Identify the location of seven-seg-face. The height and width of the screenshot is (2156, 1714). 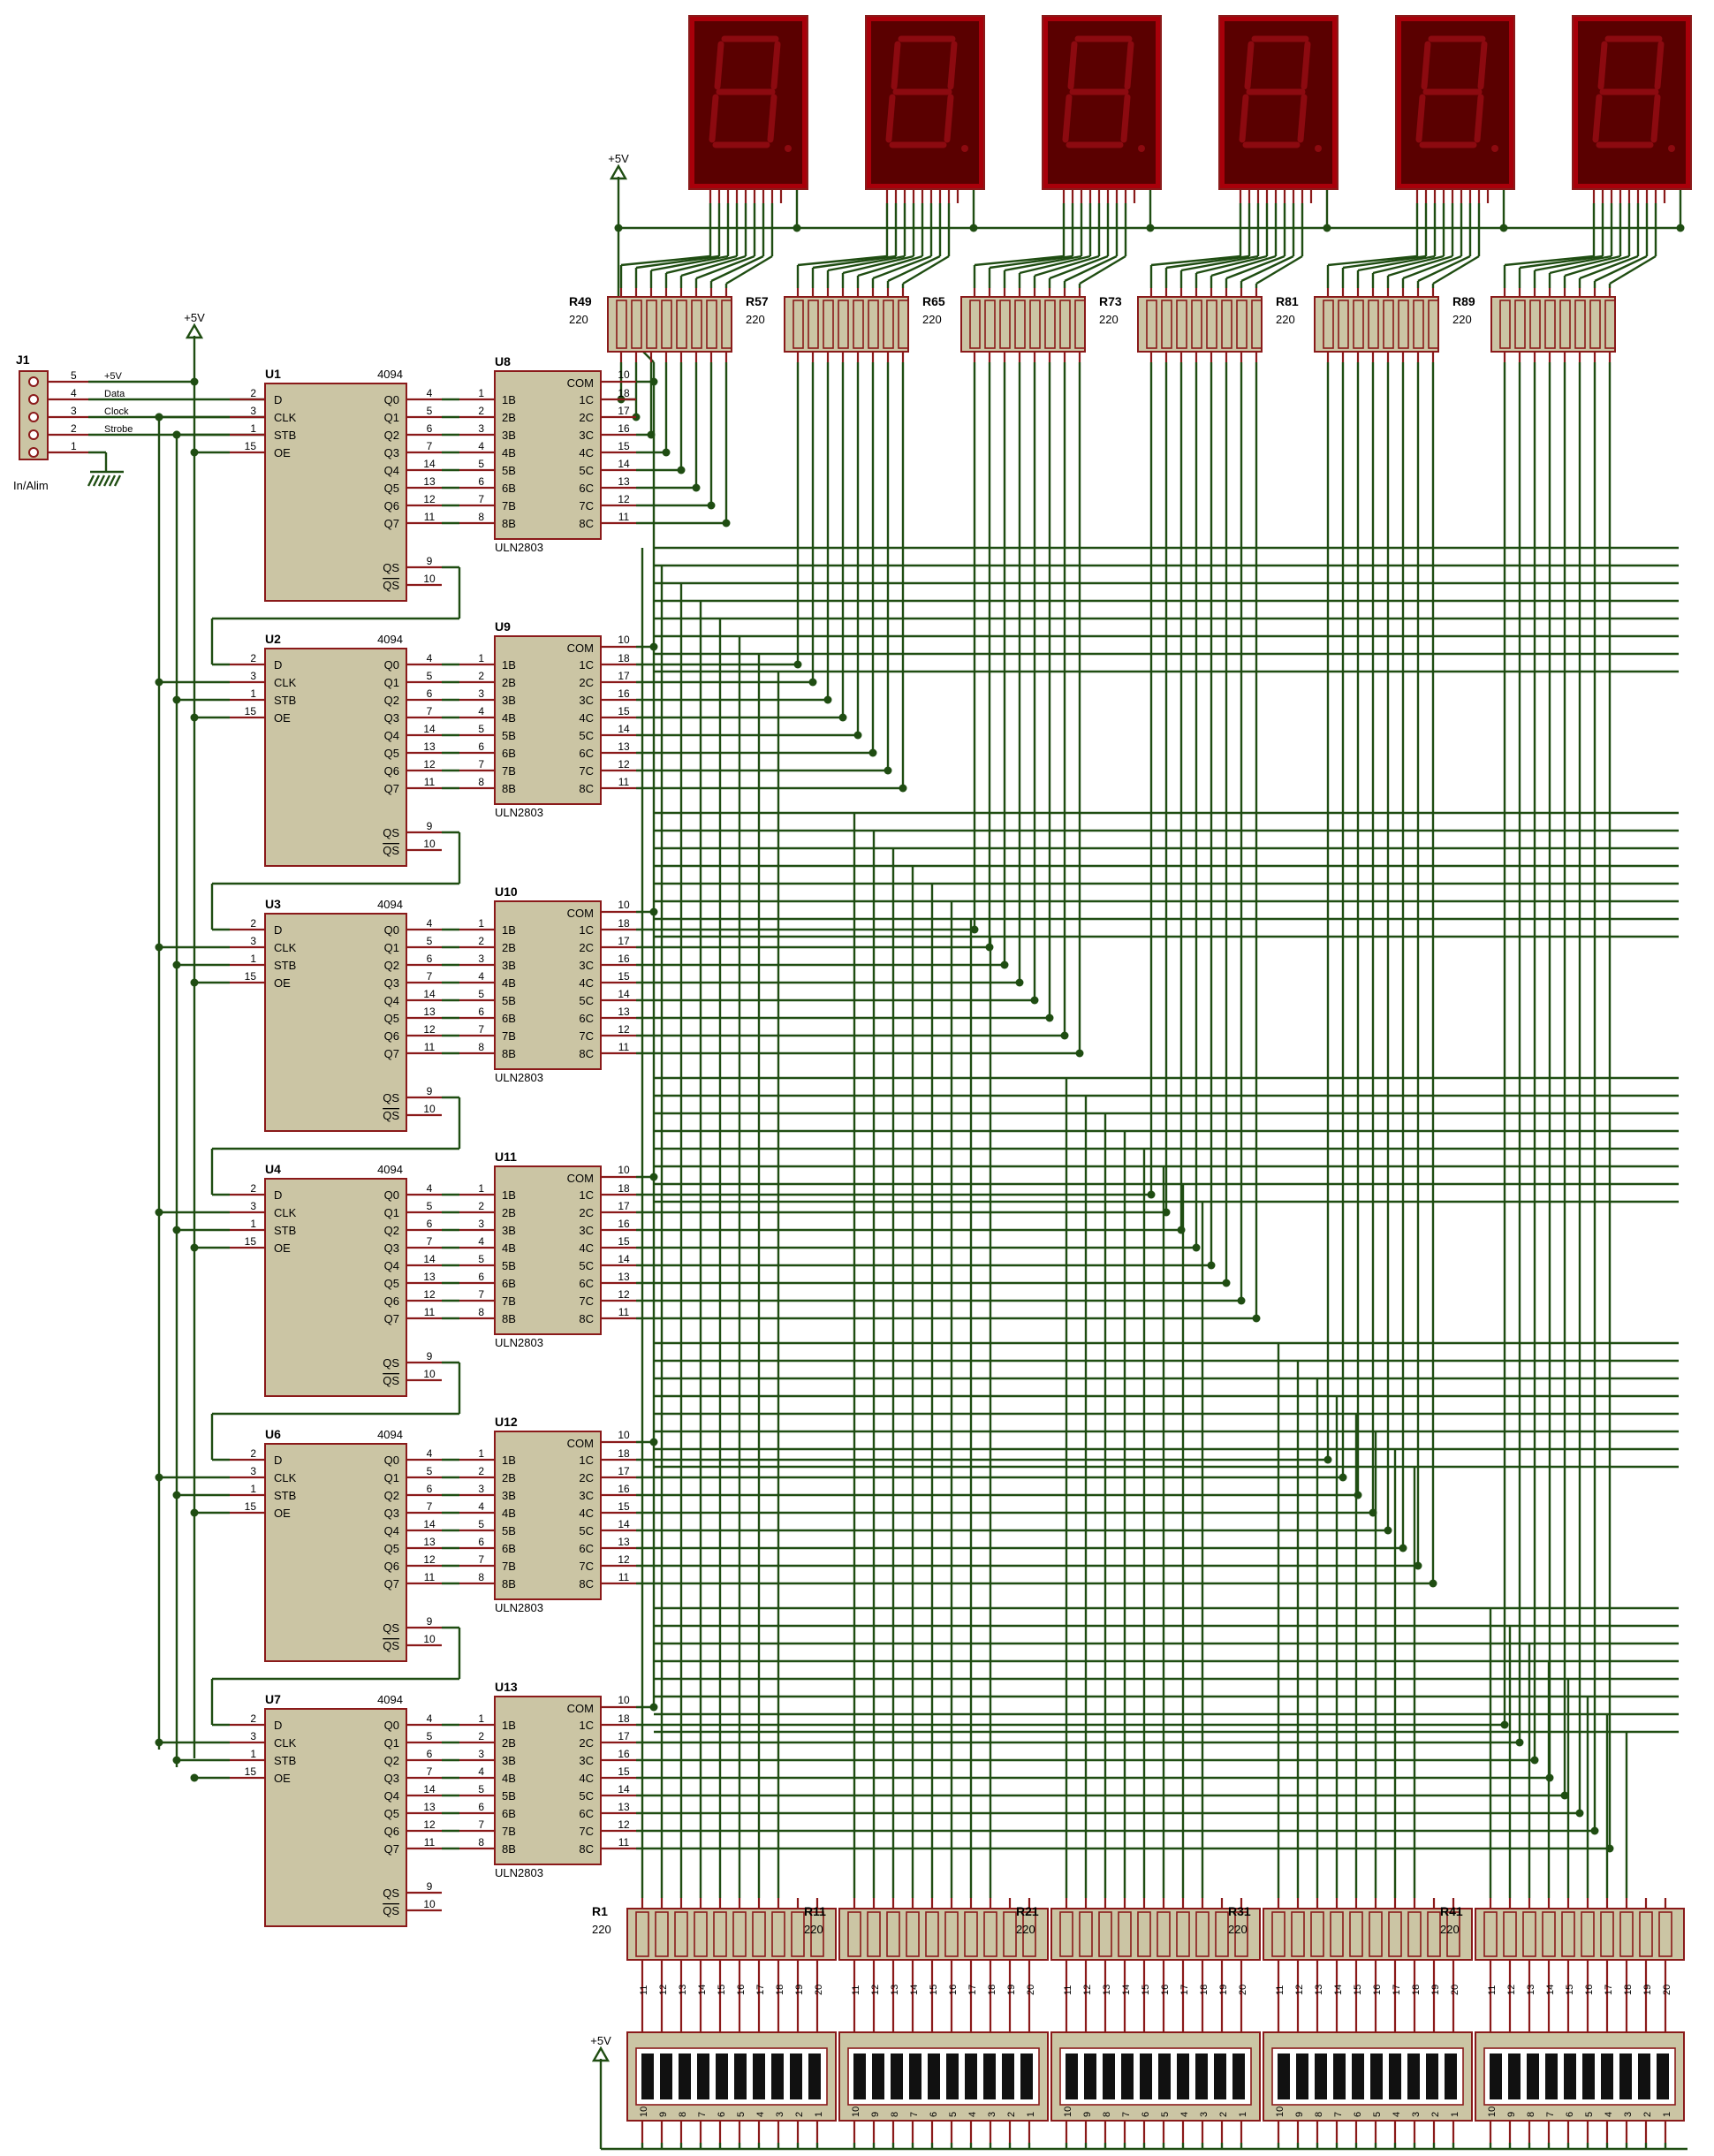
(1102, 102).